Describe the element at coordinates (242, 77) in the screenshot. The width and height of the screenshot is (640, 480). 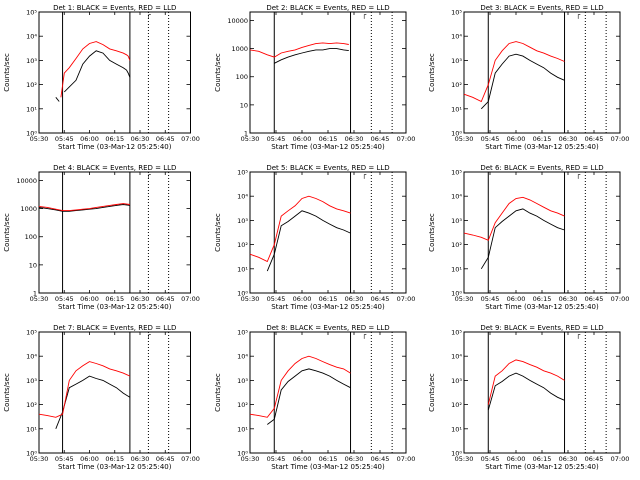
I see `y-tick-label: 100` at that location.